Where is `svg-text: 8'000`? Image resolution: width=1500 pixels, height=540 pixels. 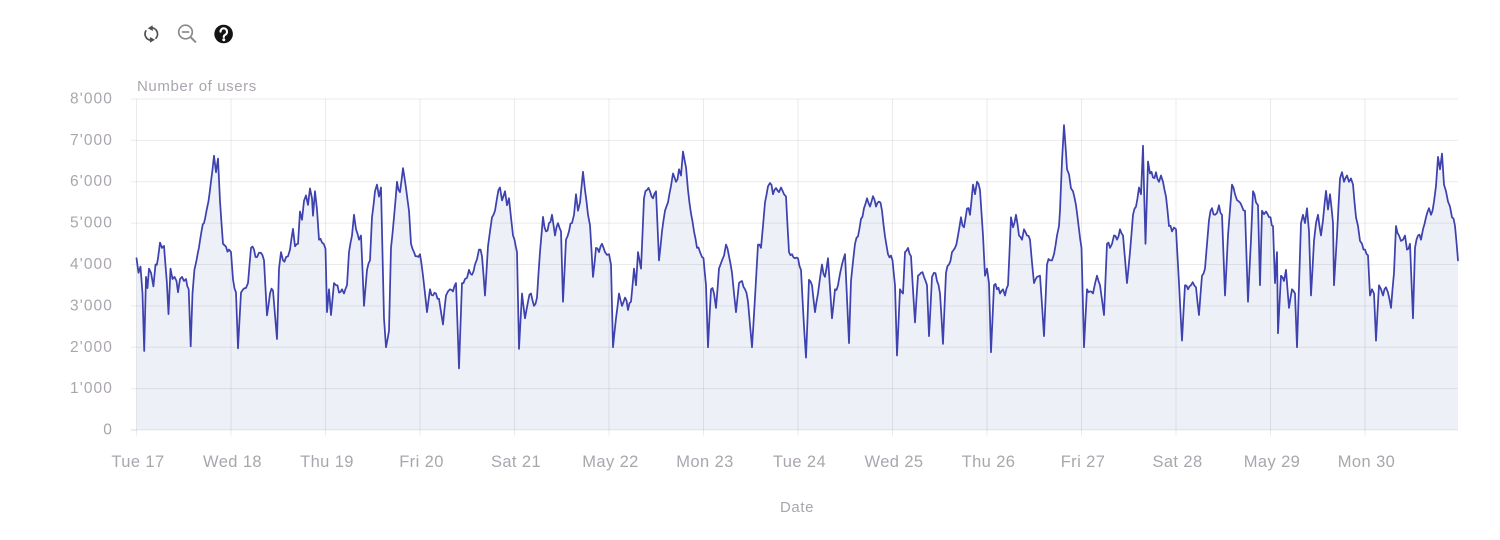 svg-text: 8'000 is located at coordinates (91, 99).